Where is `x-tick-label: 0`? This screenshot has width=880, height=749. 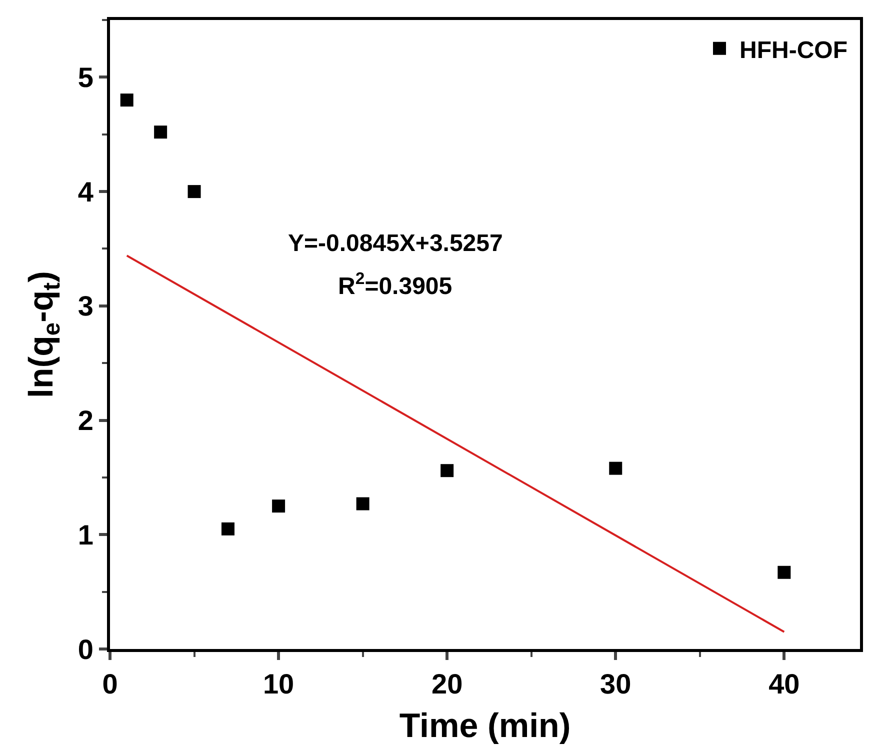 x-tick-label: 0 is located at coordinates (110, 684).